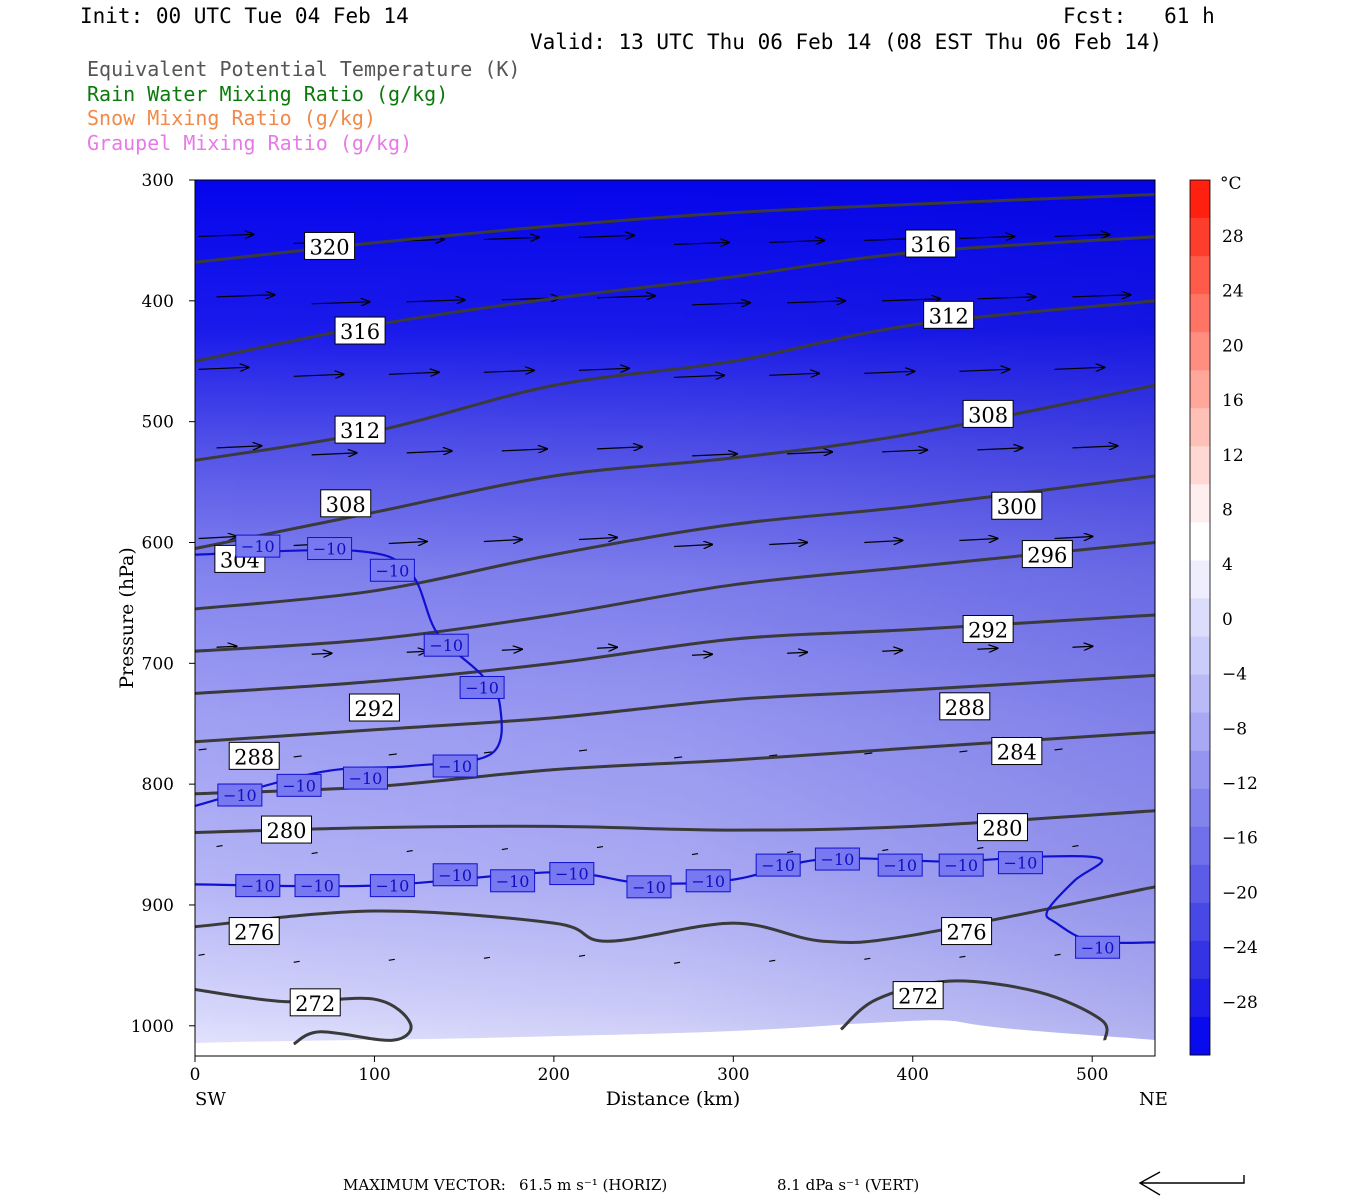 The height and width of the screenshot is (1200, 1350). I want to click on legend-graupel: Graupel Mixing Ratio (g/kg), so click(250, 143).